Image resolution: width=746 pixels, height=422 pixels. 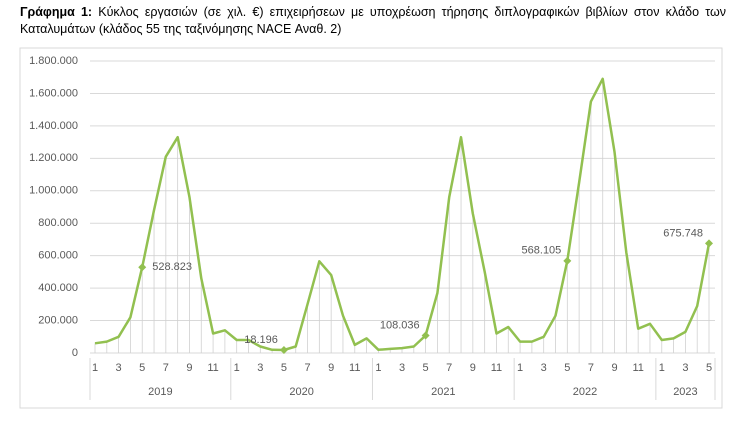 What do you see at coordinates (58, 256) in the screenshot?
I see `y-tick-label: 600.000` at bounding box center [58, 256].